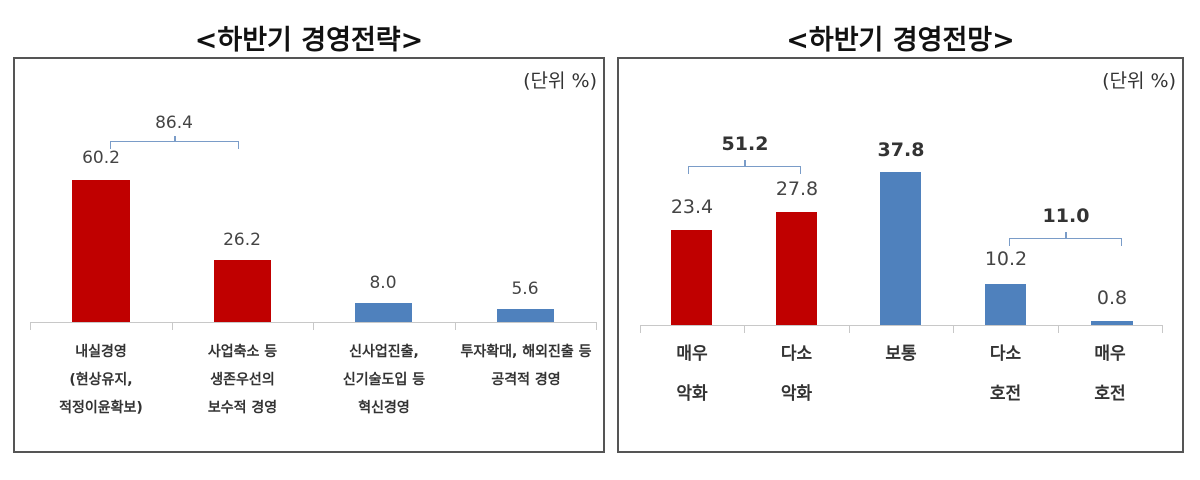  I want to click on right-category-3: 보통, so click(901, 354).